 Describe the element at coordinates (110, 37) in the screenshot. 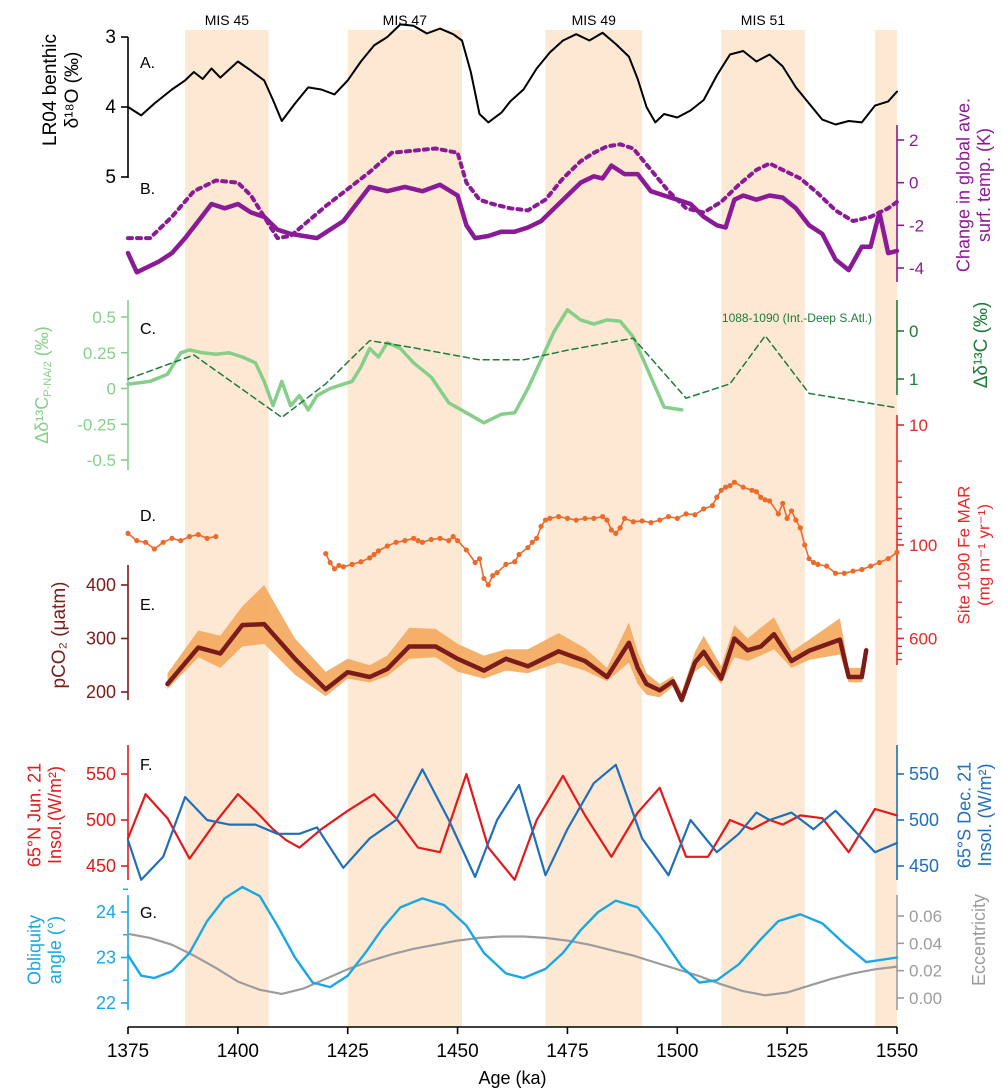

I see `y-tick-label: 3` at that location.